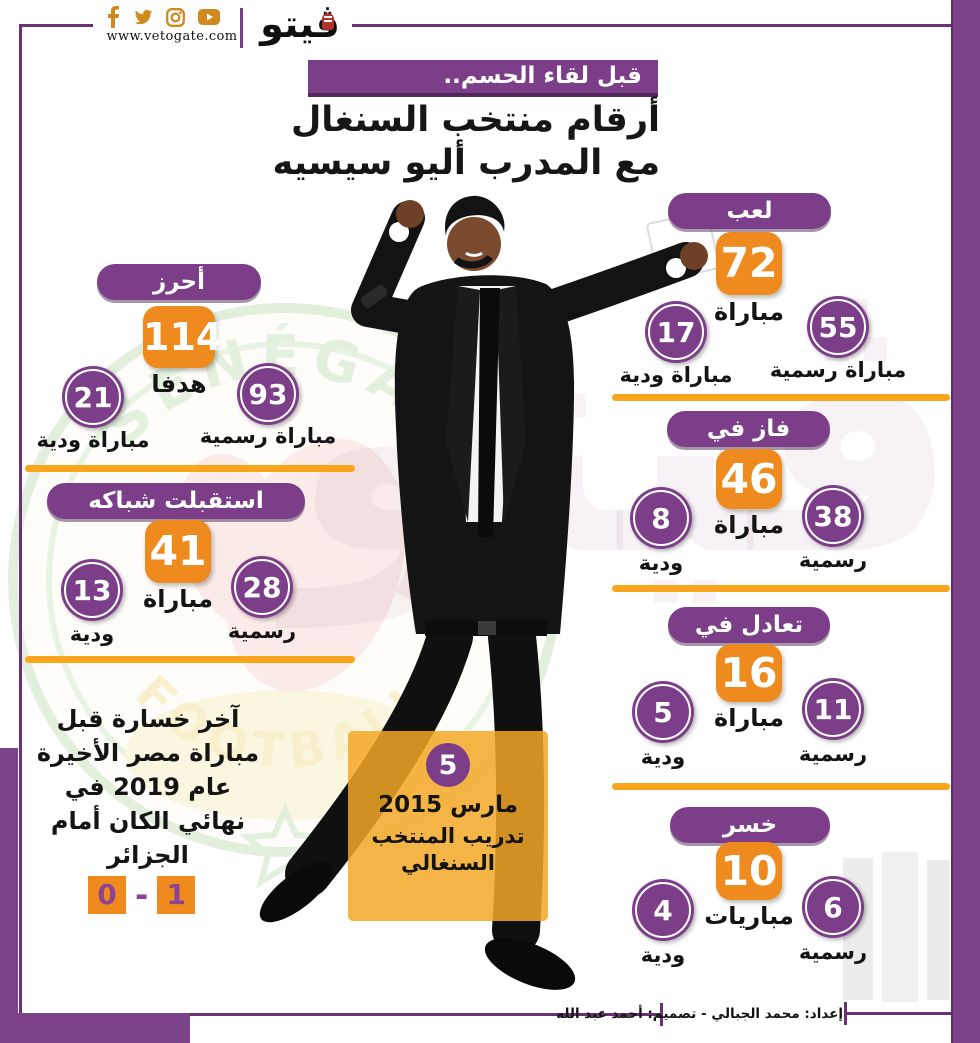 Image resolution: width=980 pixels, height=1043 pixels. I want to click on microphone-icon, so click(328, 21).